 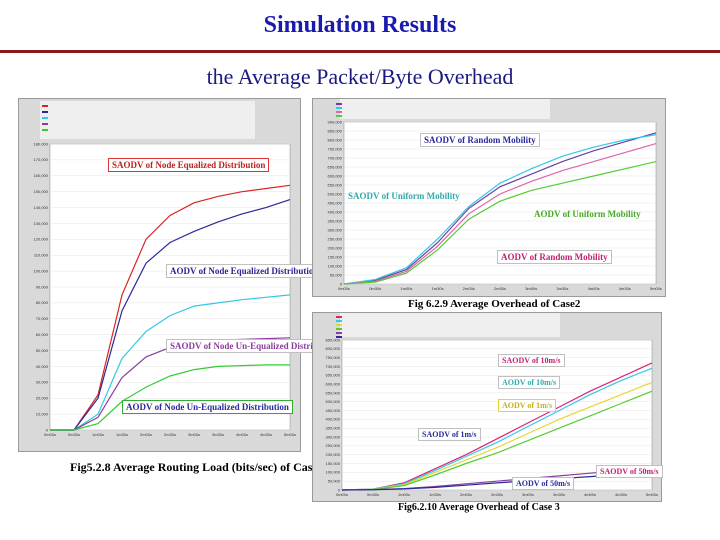 I want to click on chart-1-annotation-aodv-unequalized: AODV of Node Un-Equalized Distribution, so click(x=207, y=407).